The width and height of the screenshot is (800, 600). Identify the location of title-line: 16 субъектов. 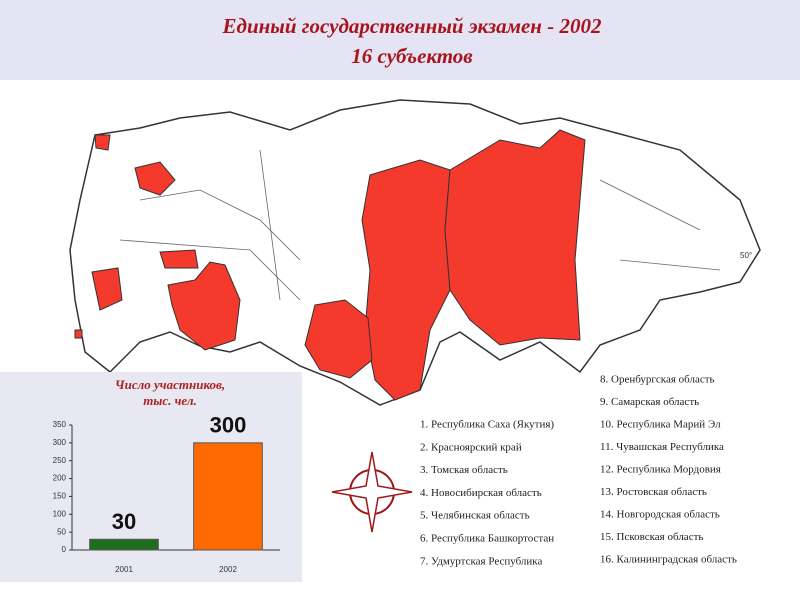
(412, 56).